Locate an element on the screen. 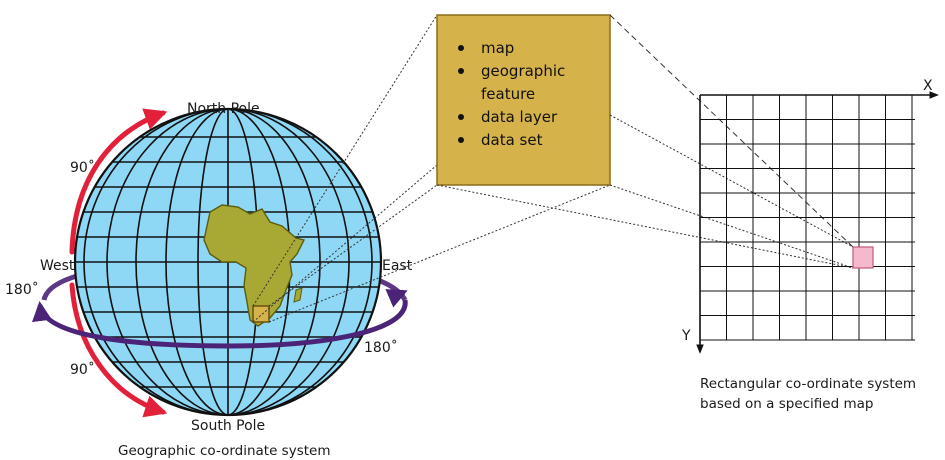 This screenshot has height=460, width=945. africa-landmass is located at coordinates (254, 265).